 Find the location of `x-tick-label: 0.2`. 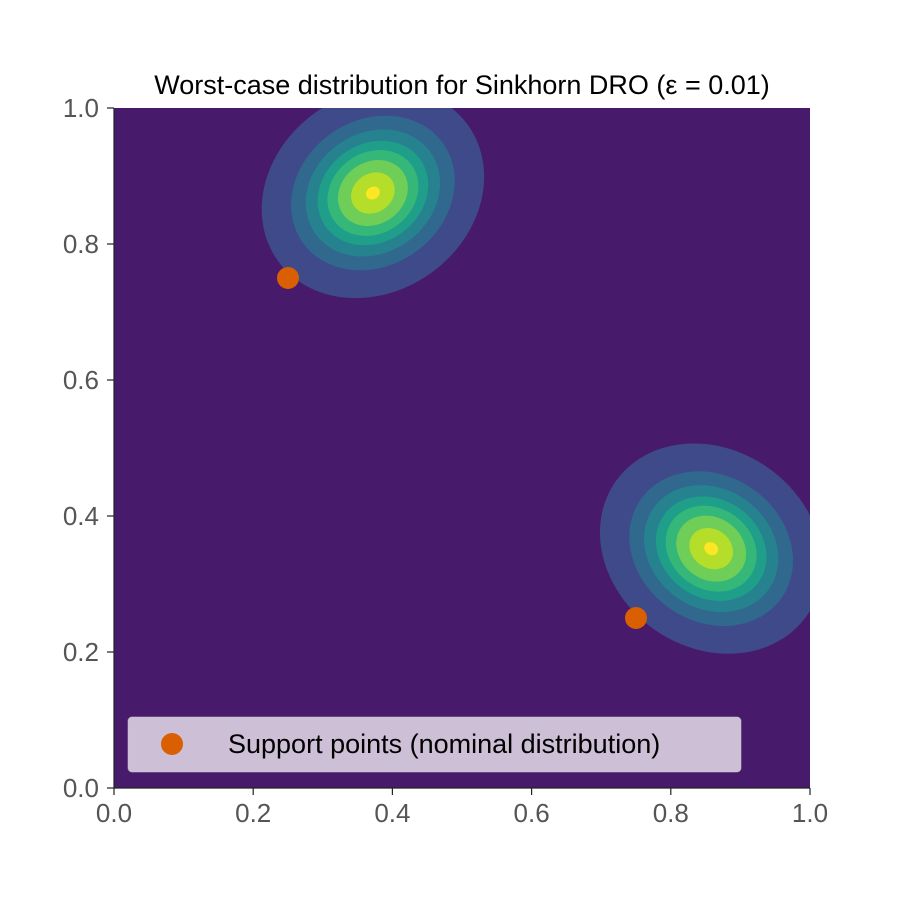

x-tick-label: 0.2 is located at coordinates (253, 813).